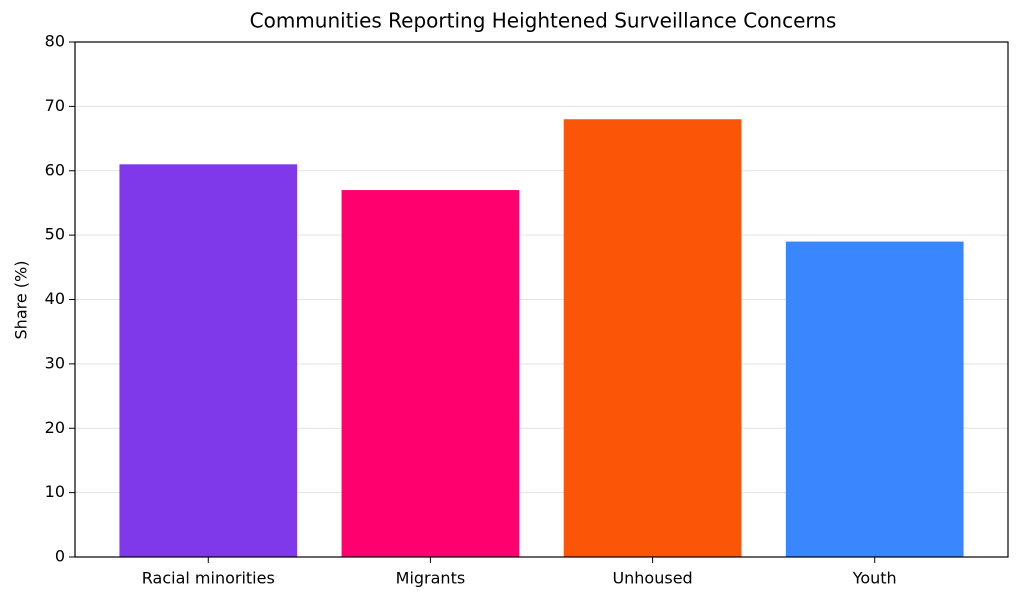 The height and width of the screenshot is (603, 1024). What do you see at coordinates (55, 298) in the screenshot?
I see `y-tick-label: 40` at bounding box center [55, 298].